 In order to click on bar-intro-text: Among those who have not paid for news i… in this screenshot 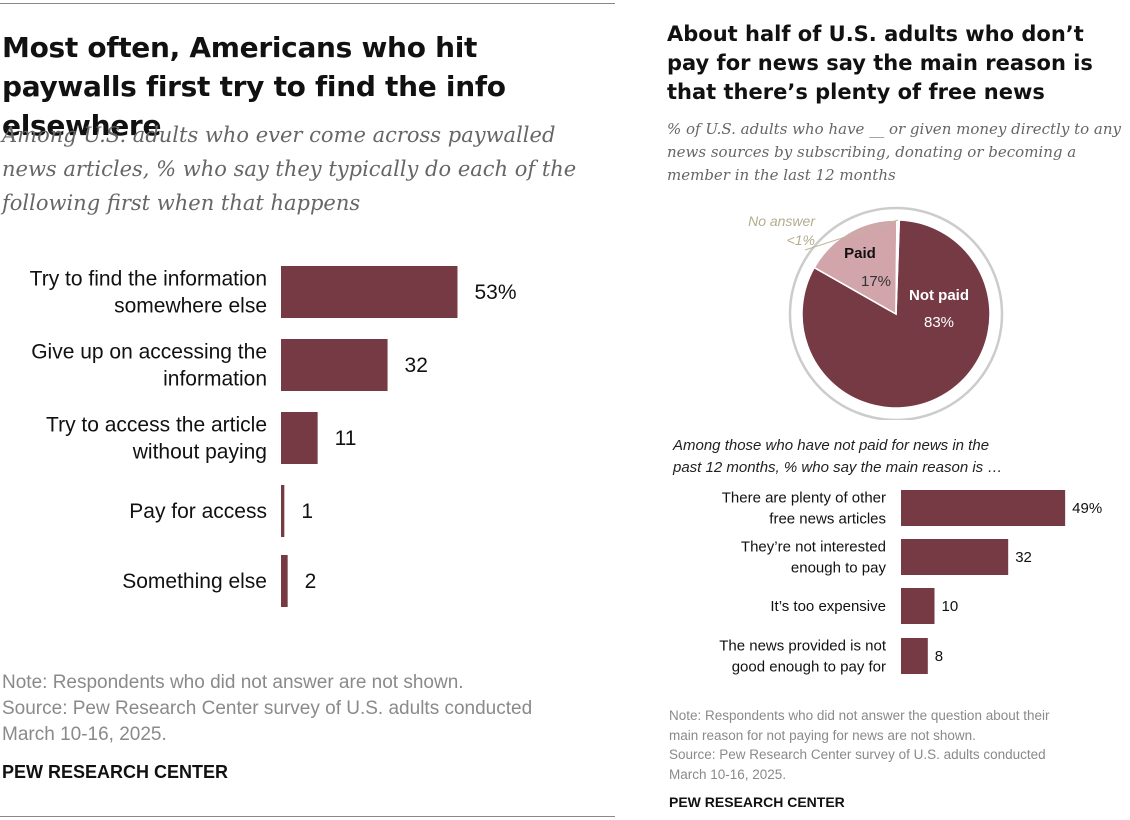, I will do `click(830, 445)`.